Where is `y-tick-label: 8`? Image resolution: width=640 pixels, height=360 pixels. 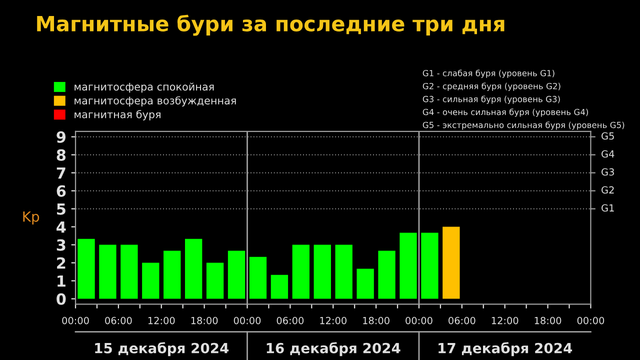
y-tick-label: 8 is located at coordinates (61, 155).